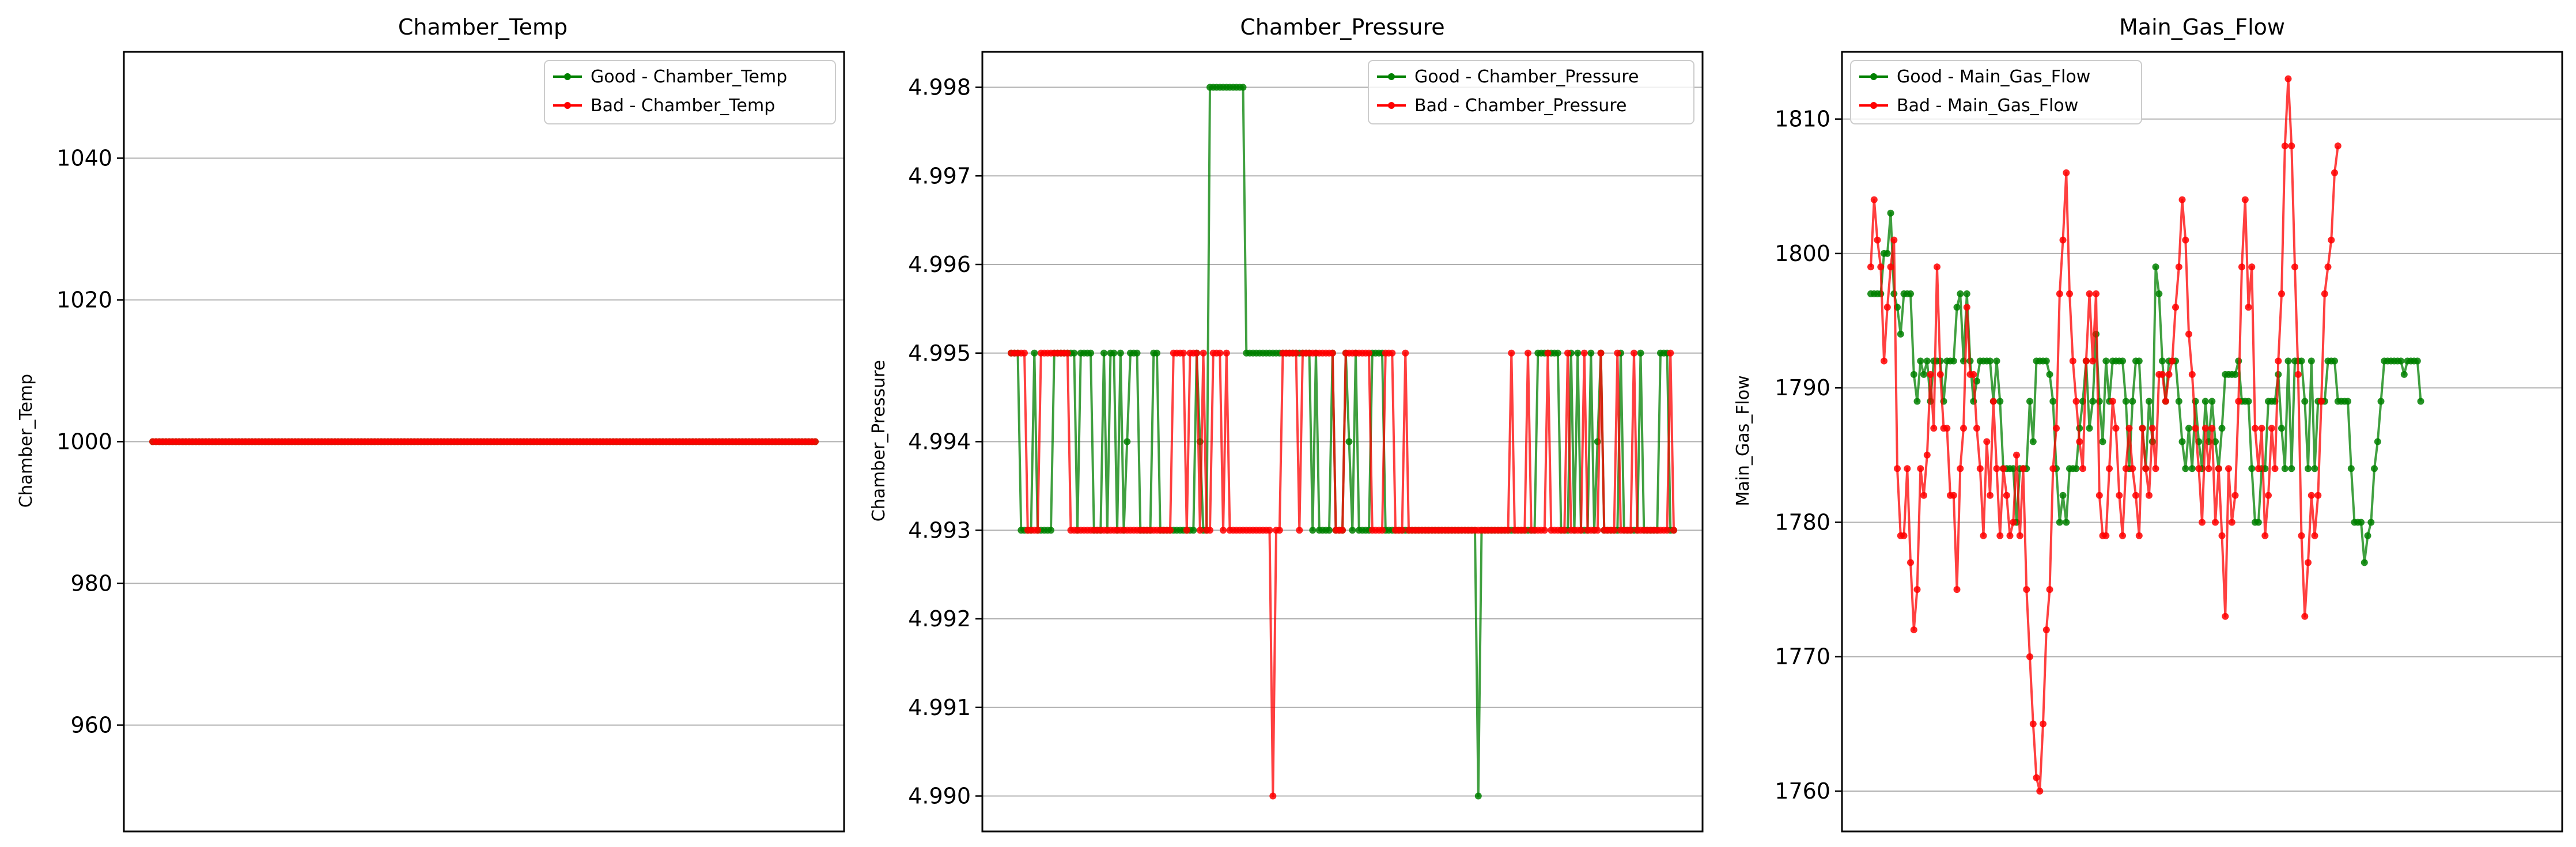  What do you see at coordinates (1802, 522) in the screenshot?
I see `y-tick-label: 1780` at bounding box center [1802, 522].